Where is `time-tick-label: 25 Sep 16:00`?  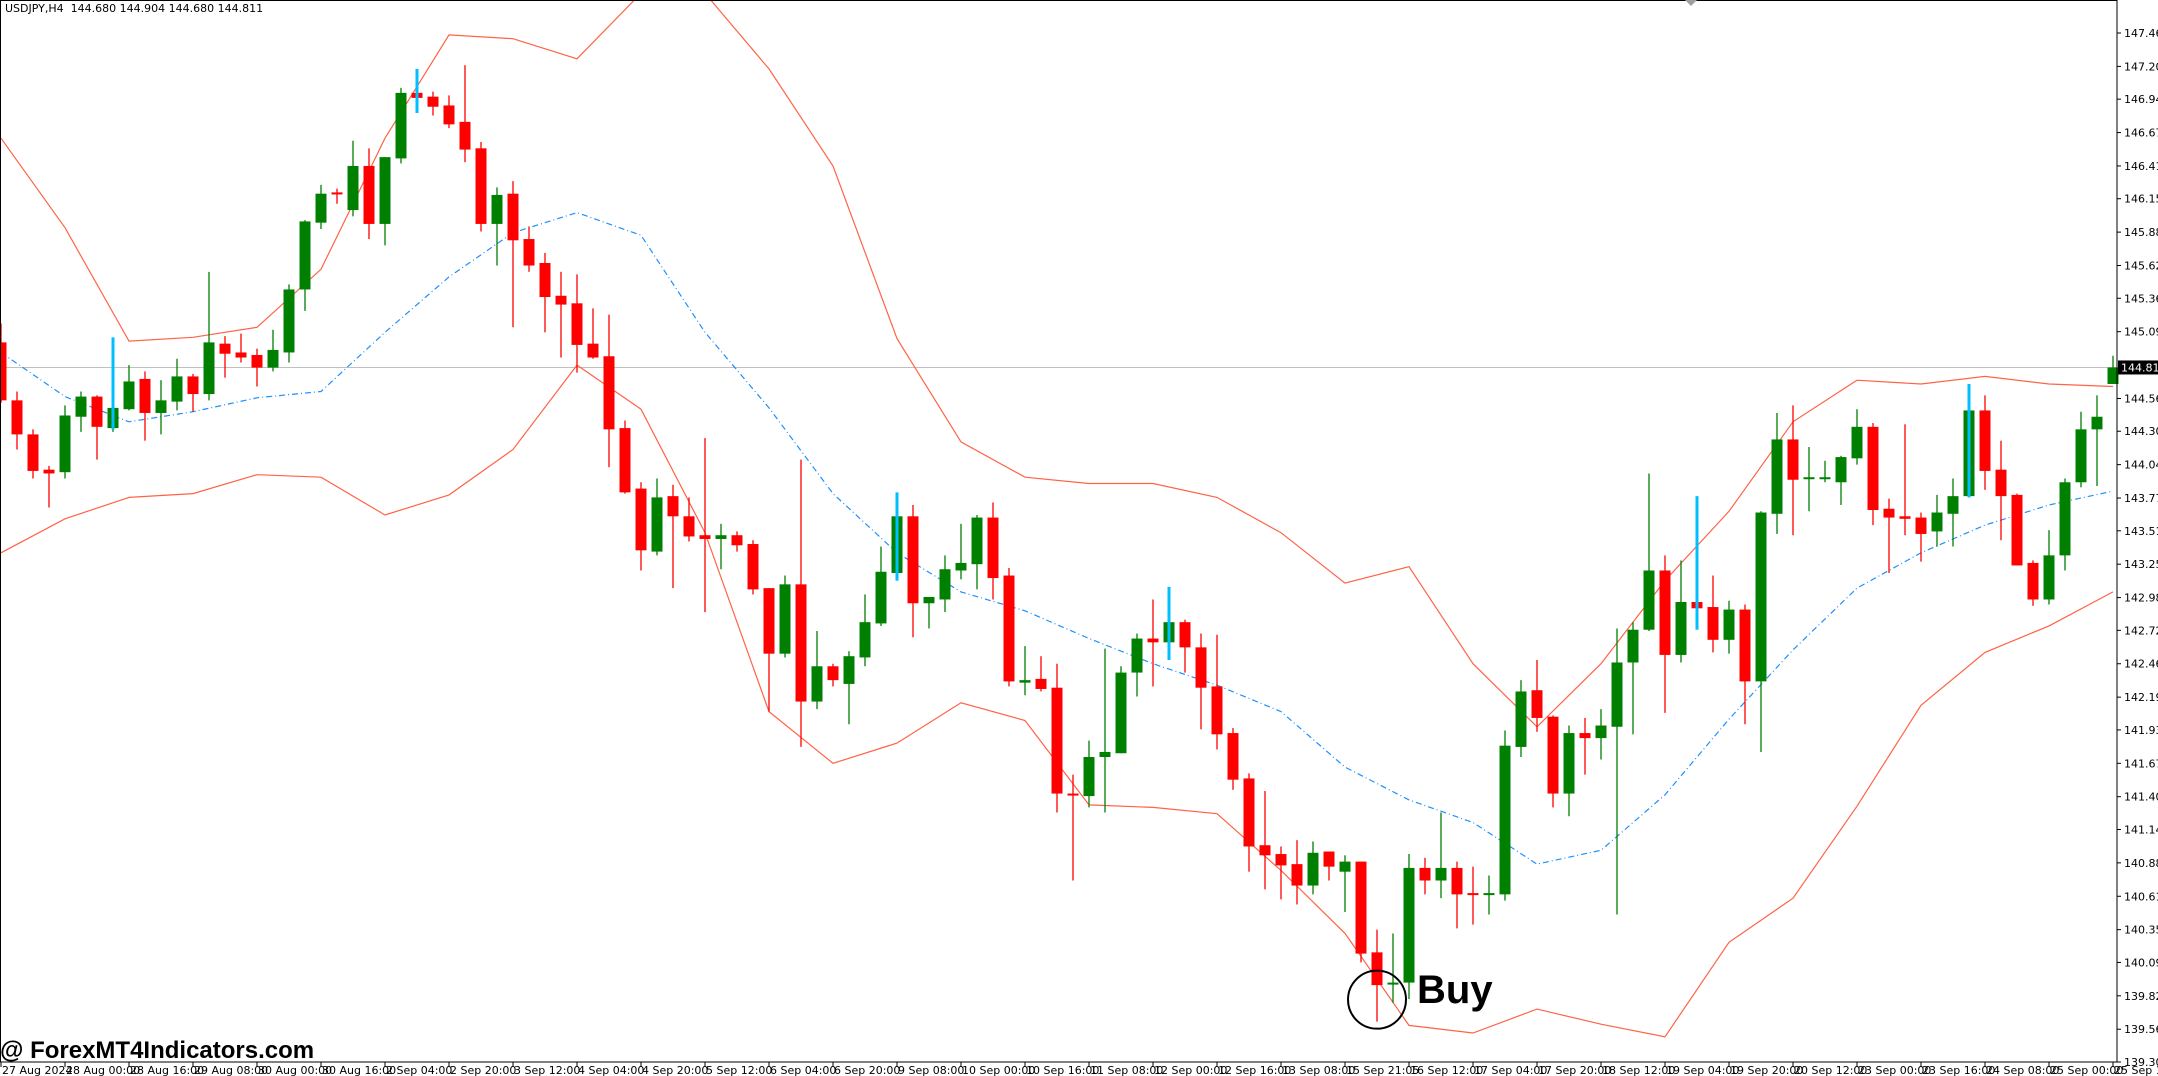
time-tick-label: 25 Sep 16:00 is located at coordinates (2136, 1070).